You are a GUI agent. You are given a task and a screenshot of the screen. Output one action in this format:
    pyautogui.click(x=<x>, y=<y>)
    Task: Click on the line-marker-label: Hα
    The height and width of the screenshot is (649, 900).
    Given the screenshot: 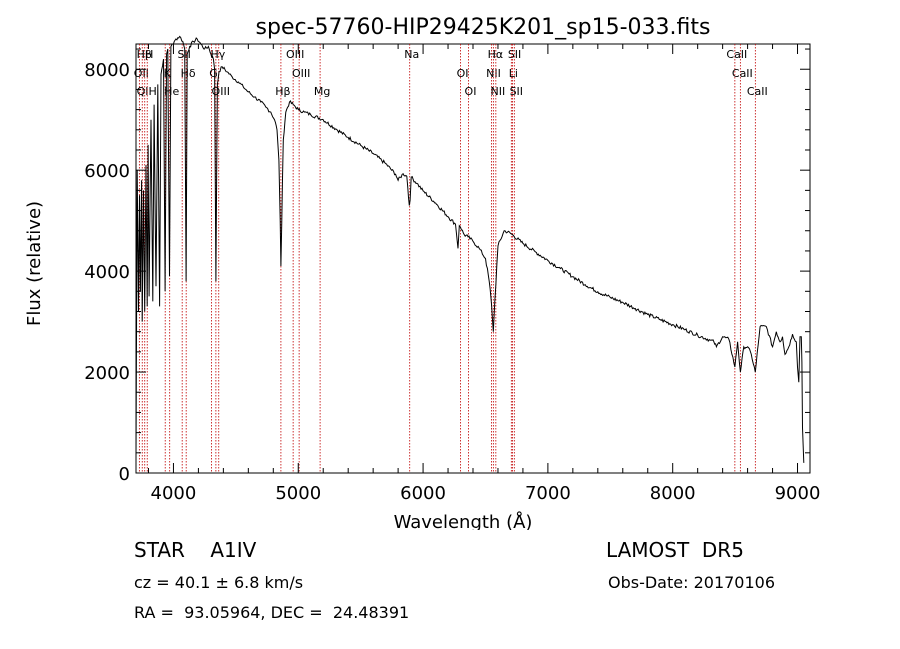 What is the action you would take?
    pyautogui.click(x=496, y=54)
    